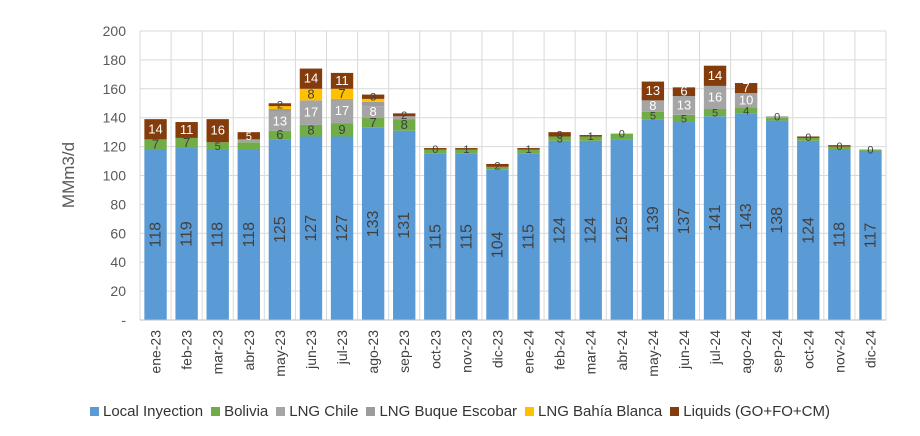 The height and width of the screenshot is (436, 920). Describe the element at coordinates (756, 411) in the screenshot. I see `legend-label: Liquids (GO+FO+CM)` at that location.